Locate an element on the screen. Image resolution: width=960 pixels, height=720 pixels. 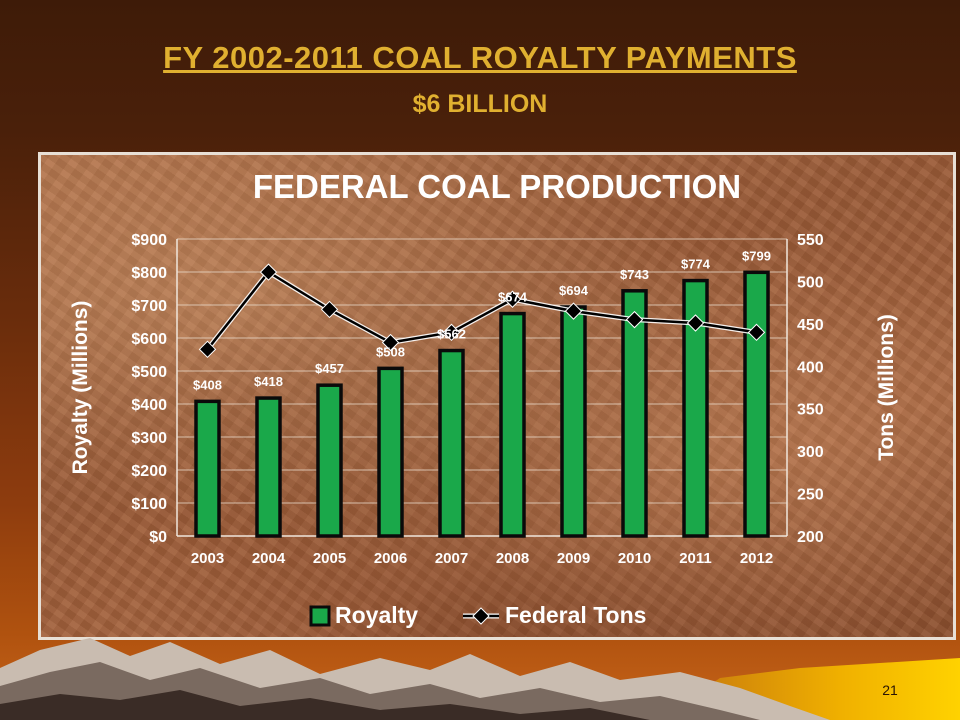
mountain-silhouette is located at coordinates (480, 679).